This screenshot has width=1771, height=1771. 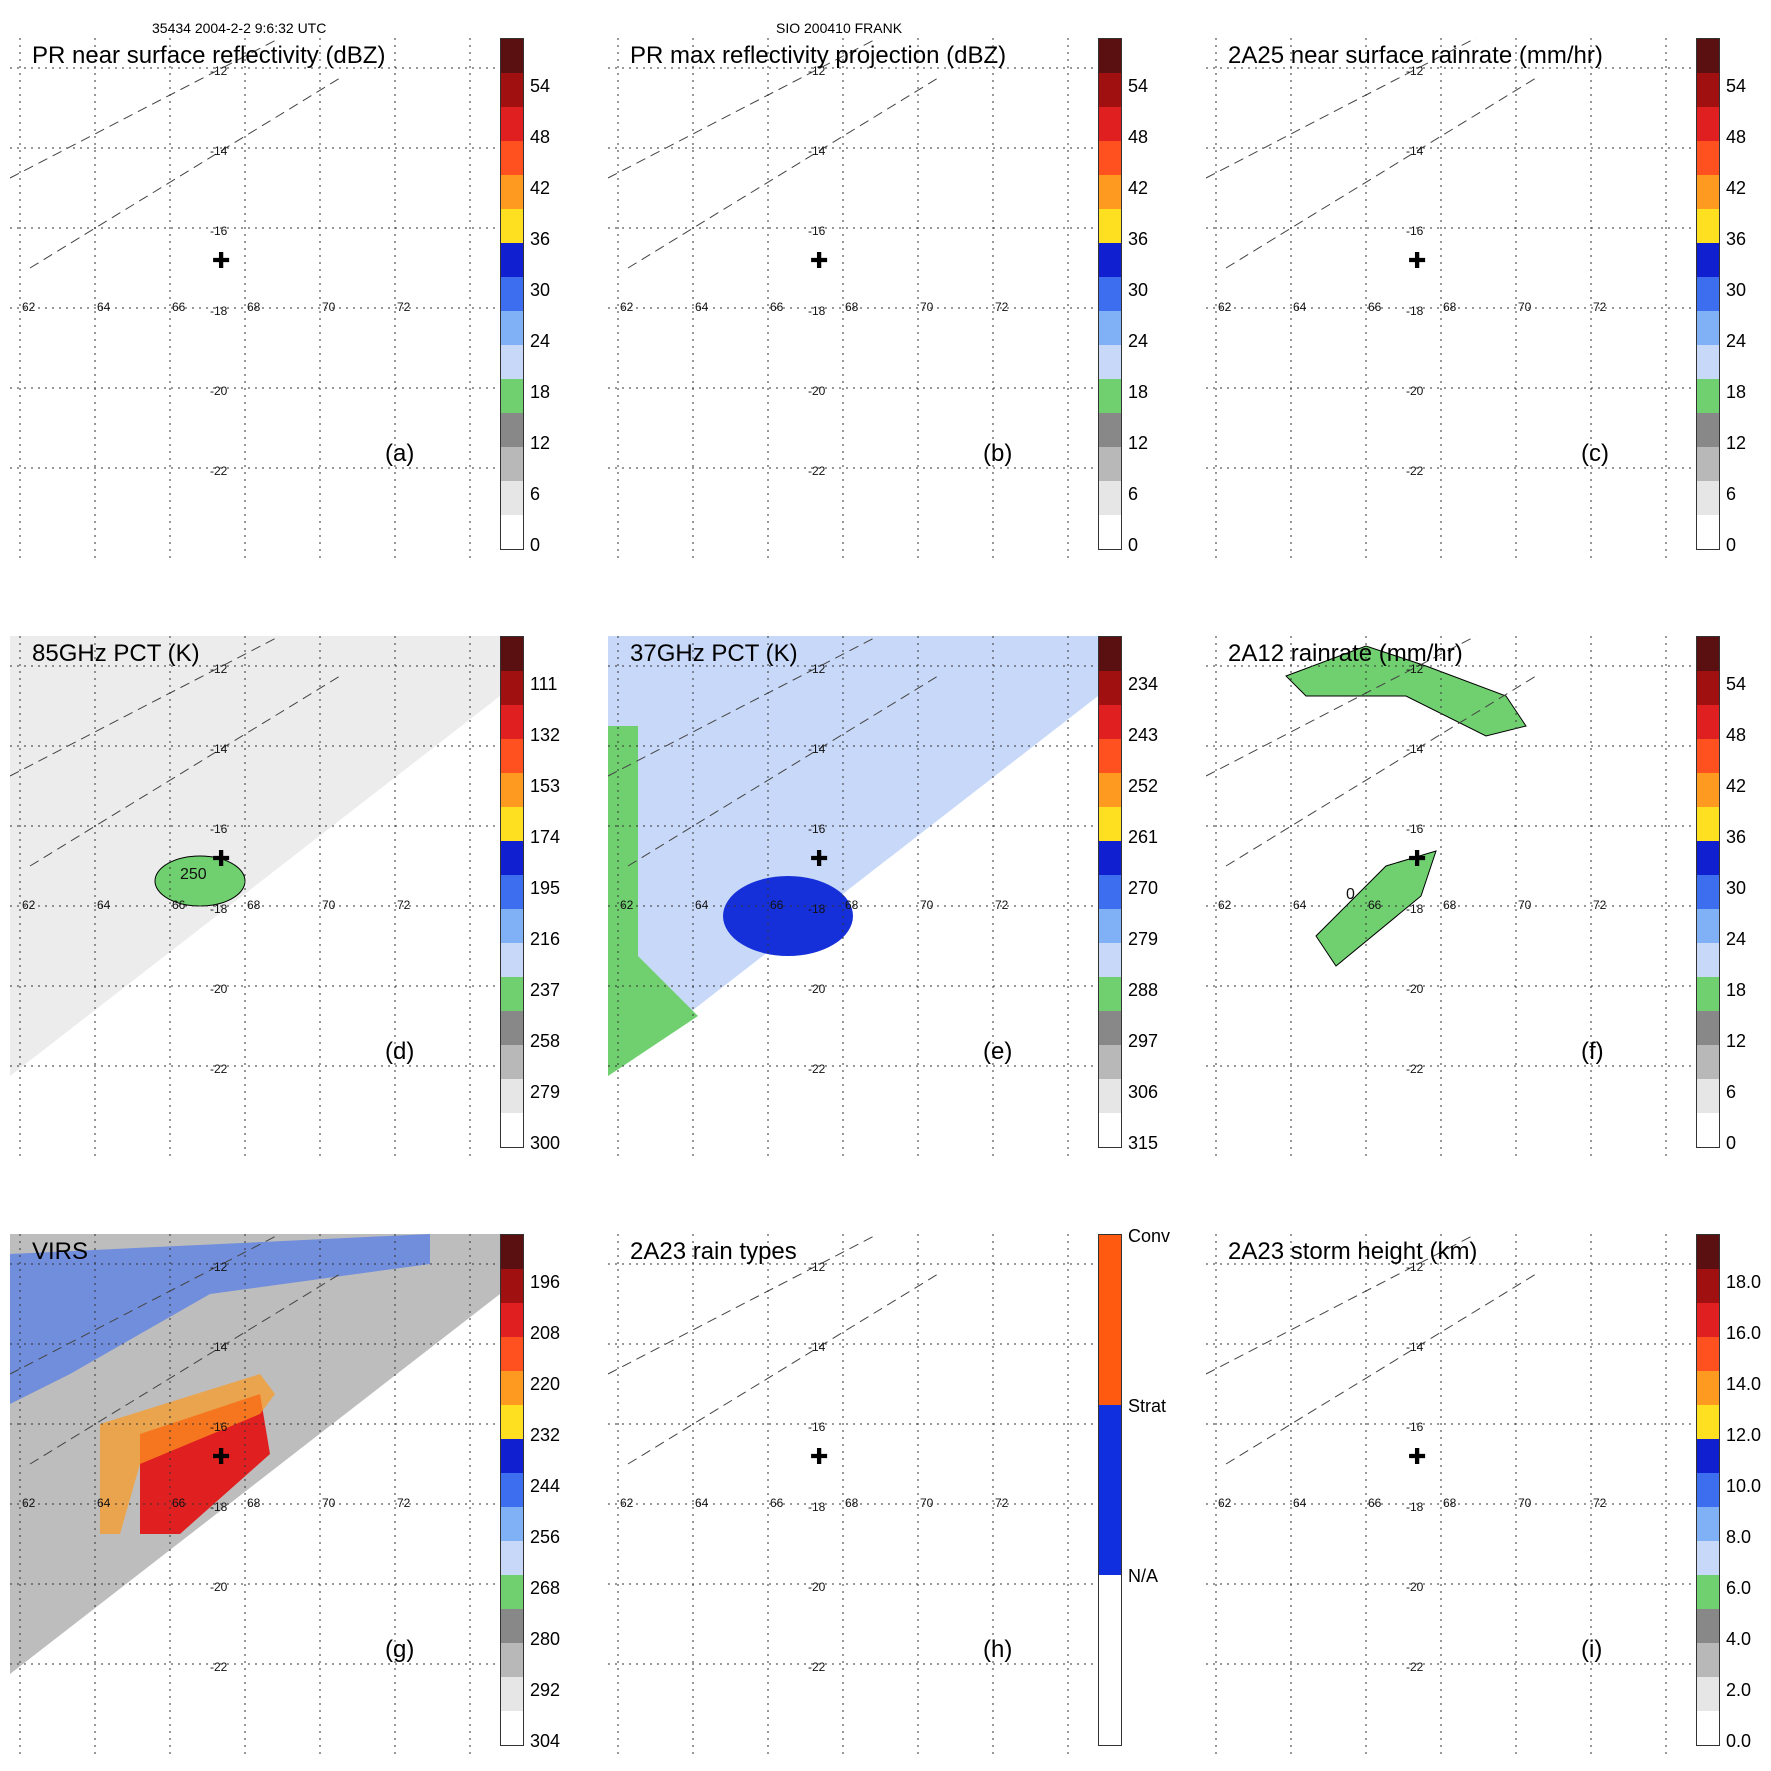 What do you see at coordinates (1350, 894) in the screenshot?
I see `contour-label: 0` at bounding box center [1350, 894].